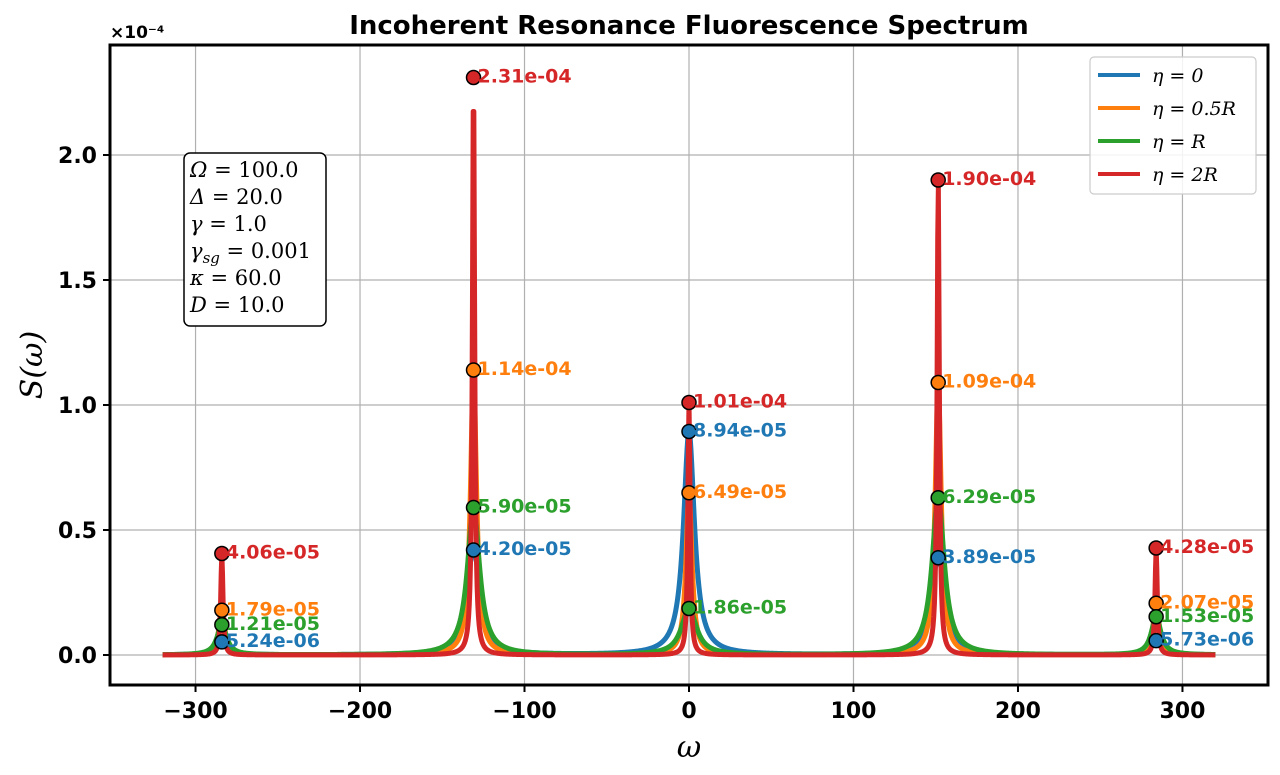  I want to click on parameter-text: D = 10.0, so click(237, 305).